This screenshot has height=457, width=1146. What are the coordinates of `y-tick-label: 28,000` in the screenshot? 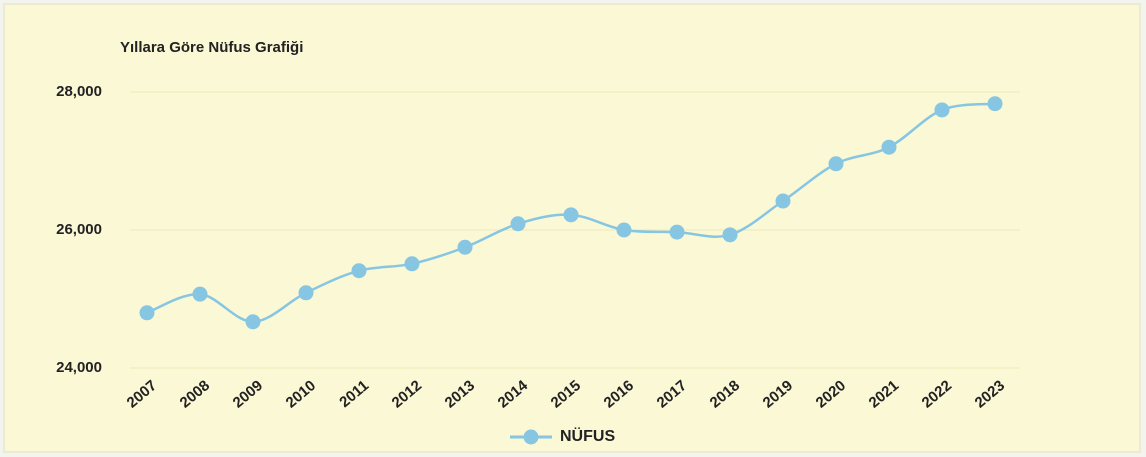 It's located at (79, 91).